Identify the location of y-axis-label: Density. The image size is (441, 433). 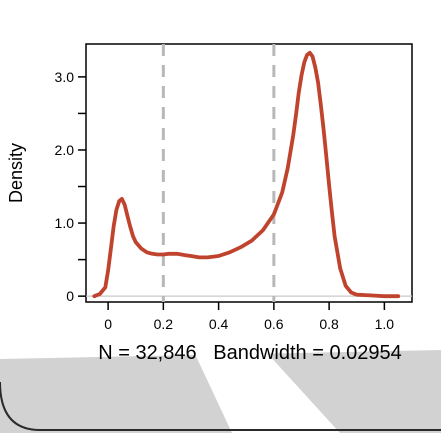
(16, 173).